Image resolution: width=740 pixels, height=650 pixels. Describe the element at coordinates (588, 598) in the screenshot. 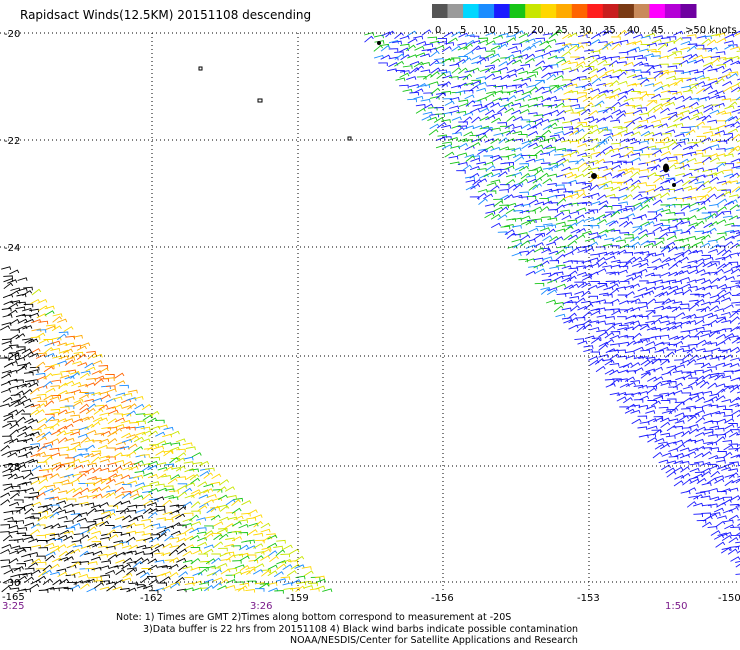

I see `lon-label: -153` at that location.